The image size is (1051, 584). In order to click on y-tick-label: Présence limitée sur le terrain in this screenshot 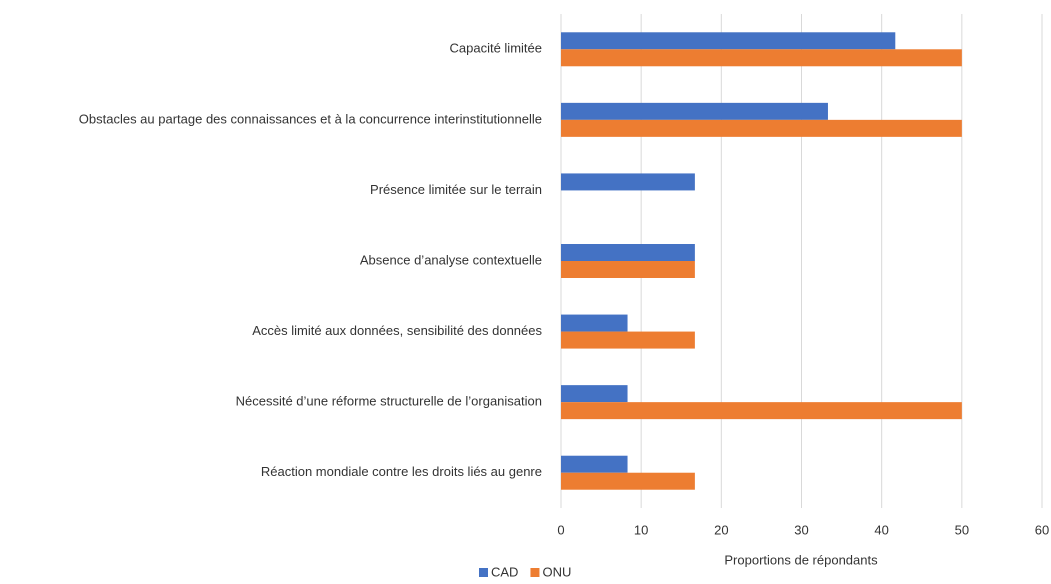, I will do `click(456, 189)`.